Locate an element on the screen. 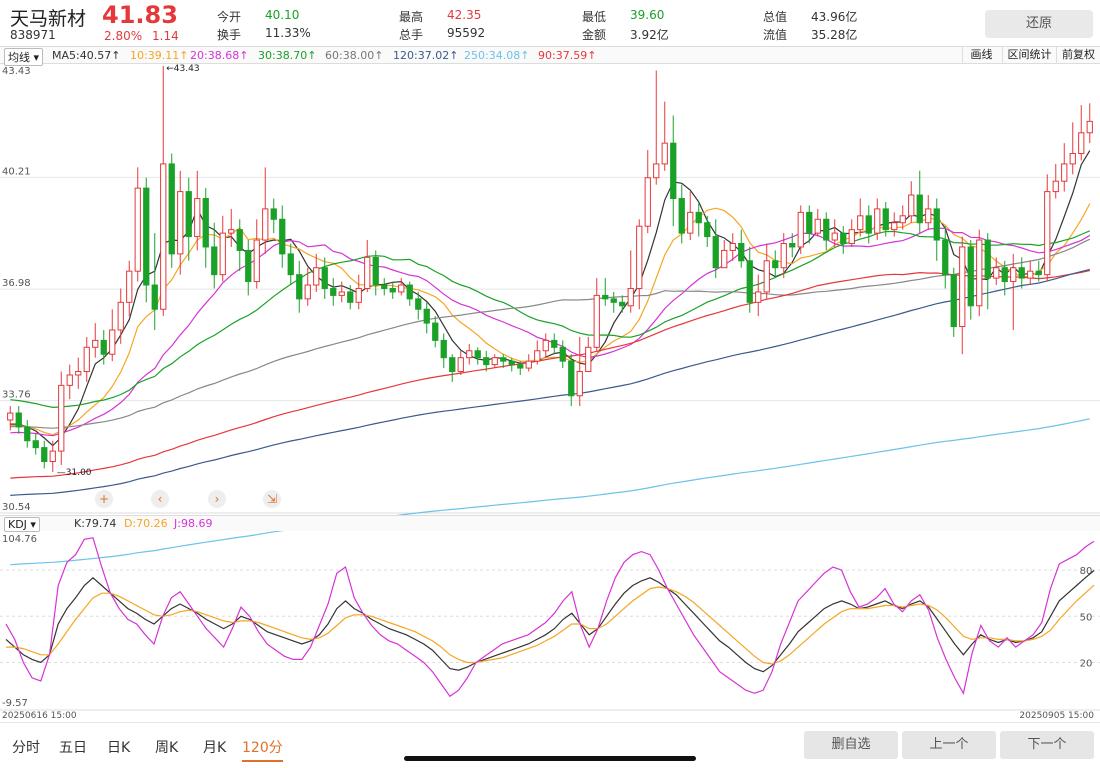 The image size is (1100, 768). chart-tool-button: 区间统计 is located at coordinates (1029, 55).